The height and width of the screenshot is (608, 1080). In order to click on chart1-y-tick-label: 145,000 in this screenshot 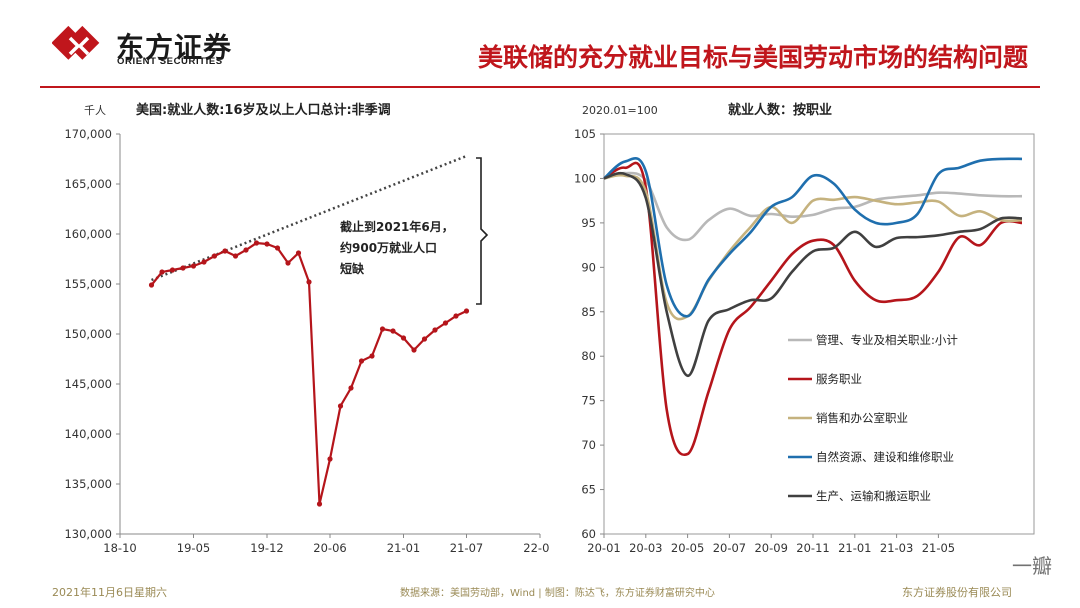, I will do `click(88, 384)`.